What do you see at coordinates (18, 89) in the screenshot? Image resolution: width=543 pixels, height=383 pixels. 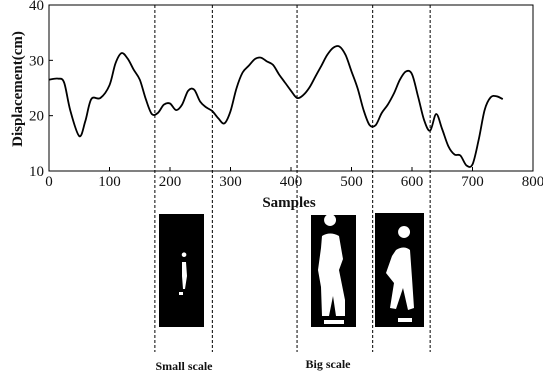 I see `y-axis-title: Displacement(cm)` at bounding box center [18, 89].